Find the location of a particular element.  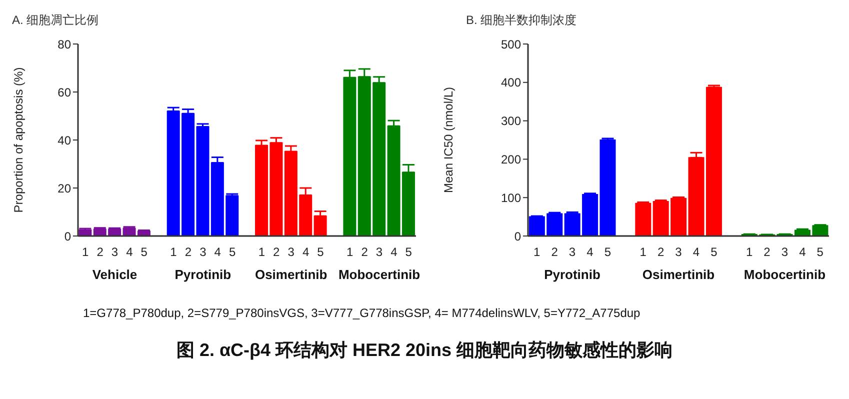

y-tick-label: 20 is located at coordinates (65, 188).